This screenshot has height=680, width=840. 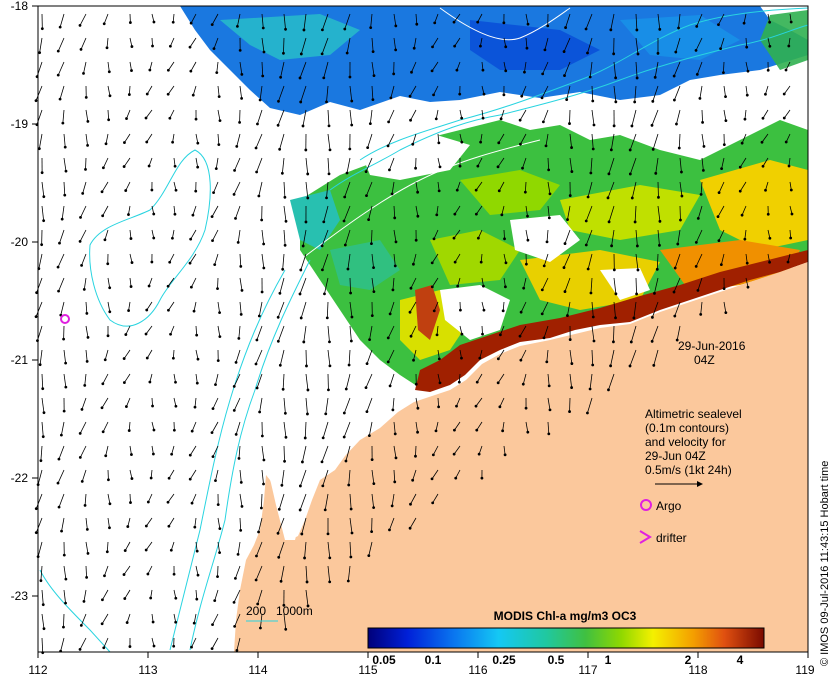 I want to click on colorbar-tick: 0.05, so click(x=384, y=660).